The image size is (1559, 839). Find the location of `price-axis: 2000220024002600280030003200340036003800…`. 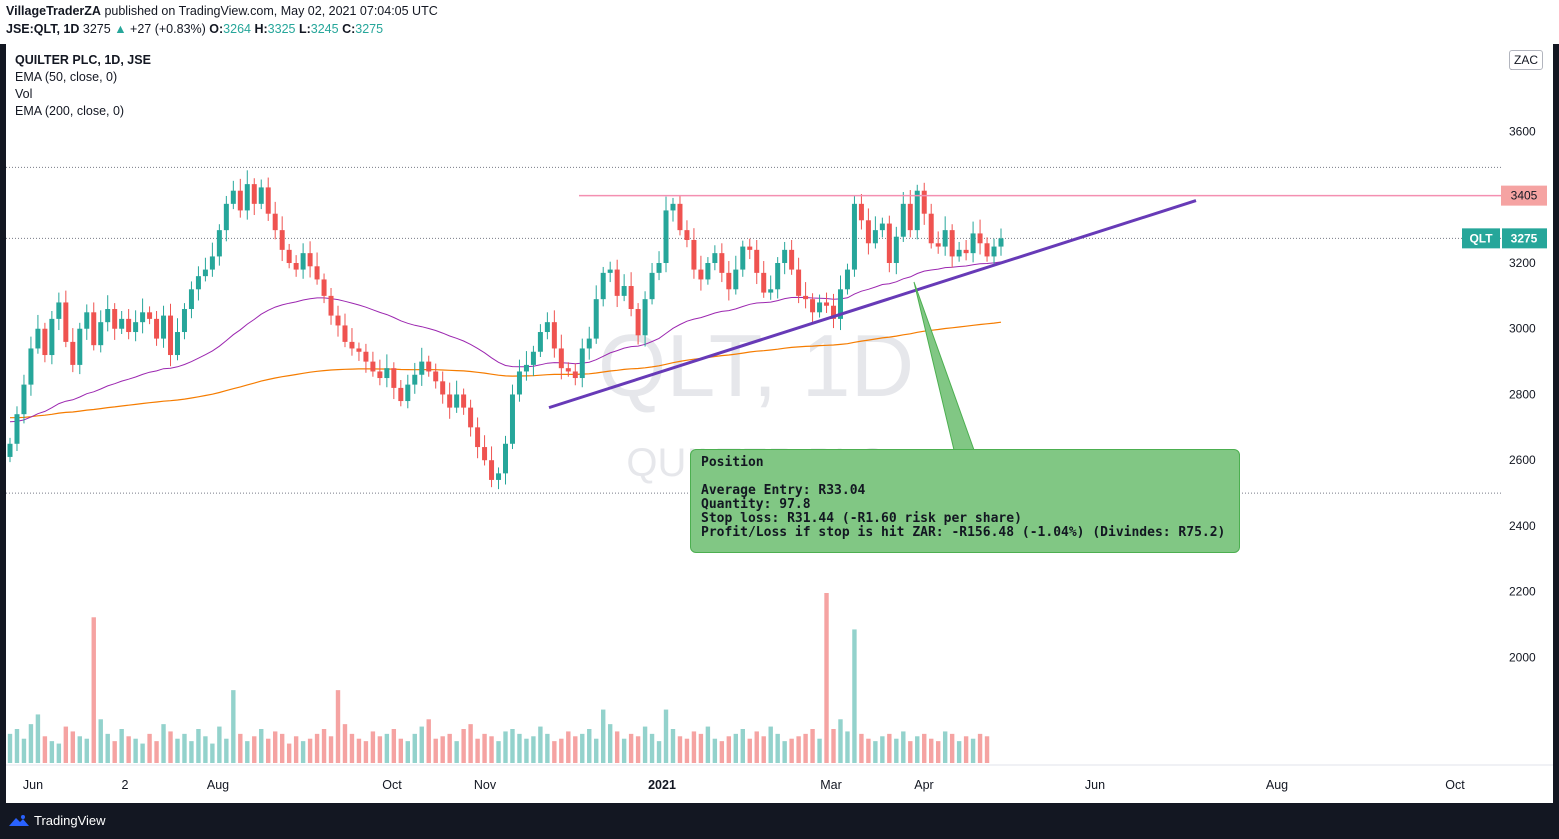

price-axis: 2000220024002600280030003200340036003800… is located at coordinates (1504, 362).